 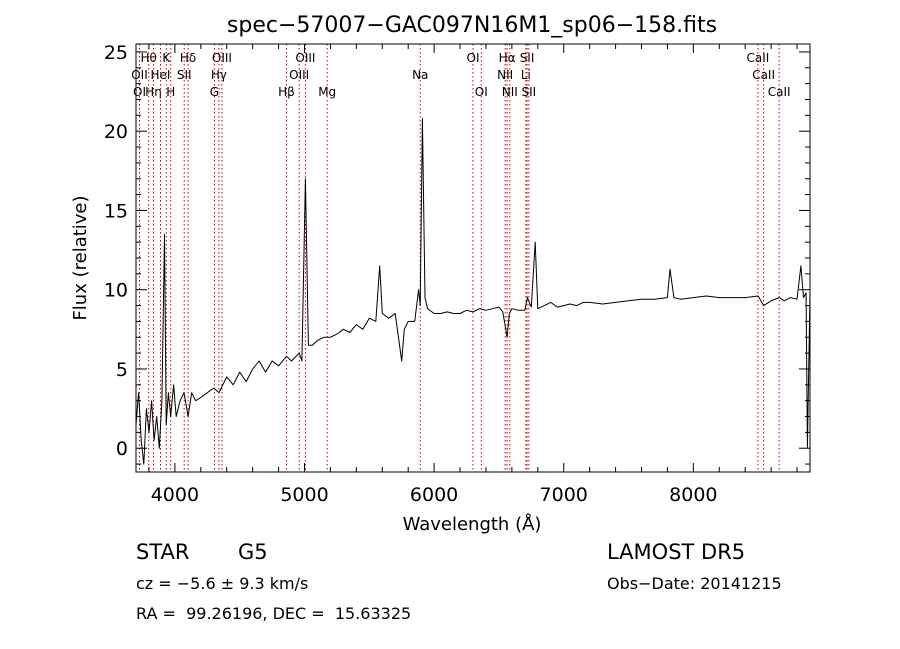 I want to click on marker-label-27: CaII, so click(x=779, y=92).